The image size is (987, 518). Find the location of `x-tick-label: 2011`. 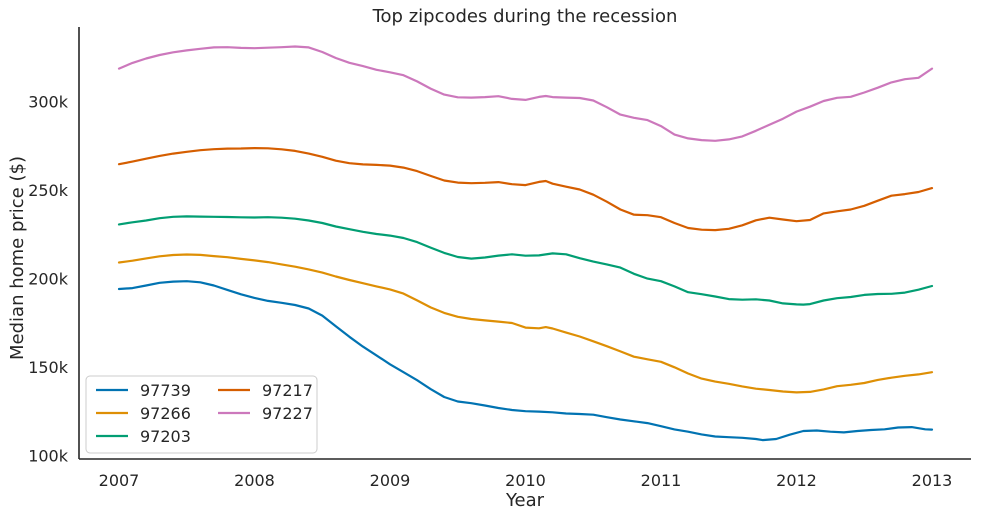

x-tick-label: 2011 is located at coordinates (661, 480).